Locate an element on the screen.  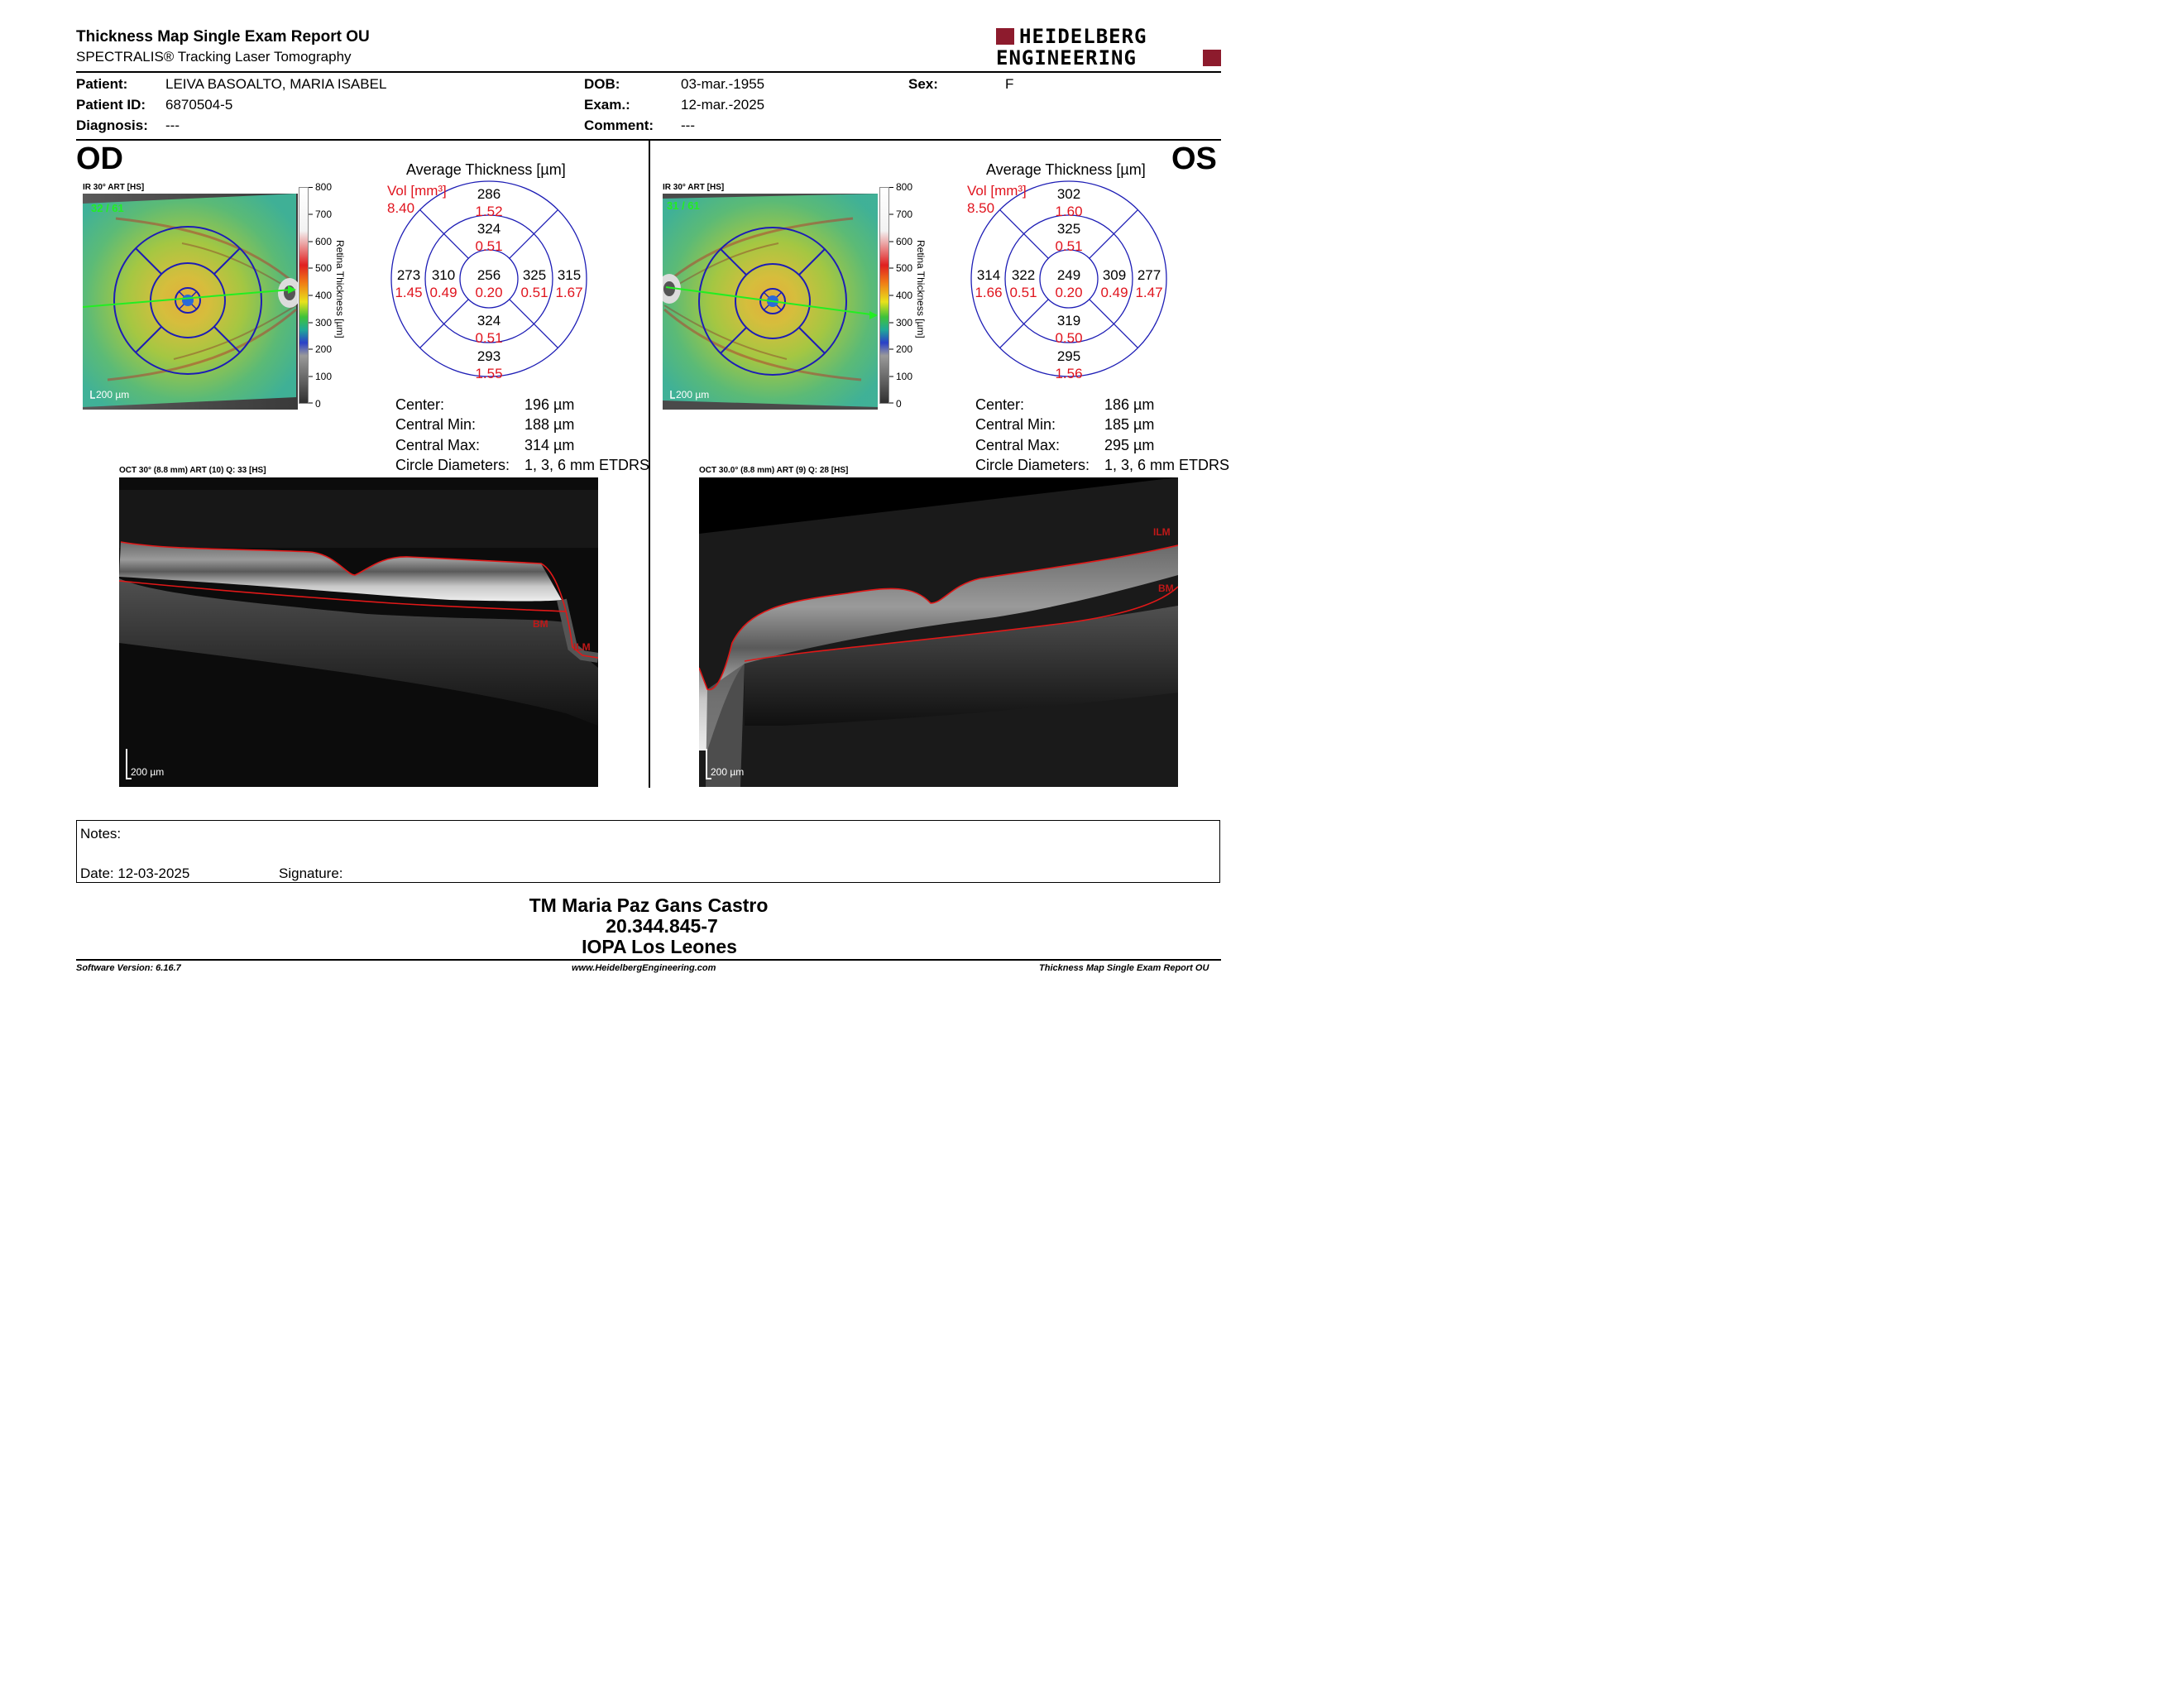
logo-line-1: HEIDELBERG is located at coordinates (1083, 36).